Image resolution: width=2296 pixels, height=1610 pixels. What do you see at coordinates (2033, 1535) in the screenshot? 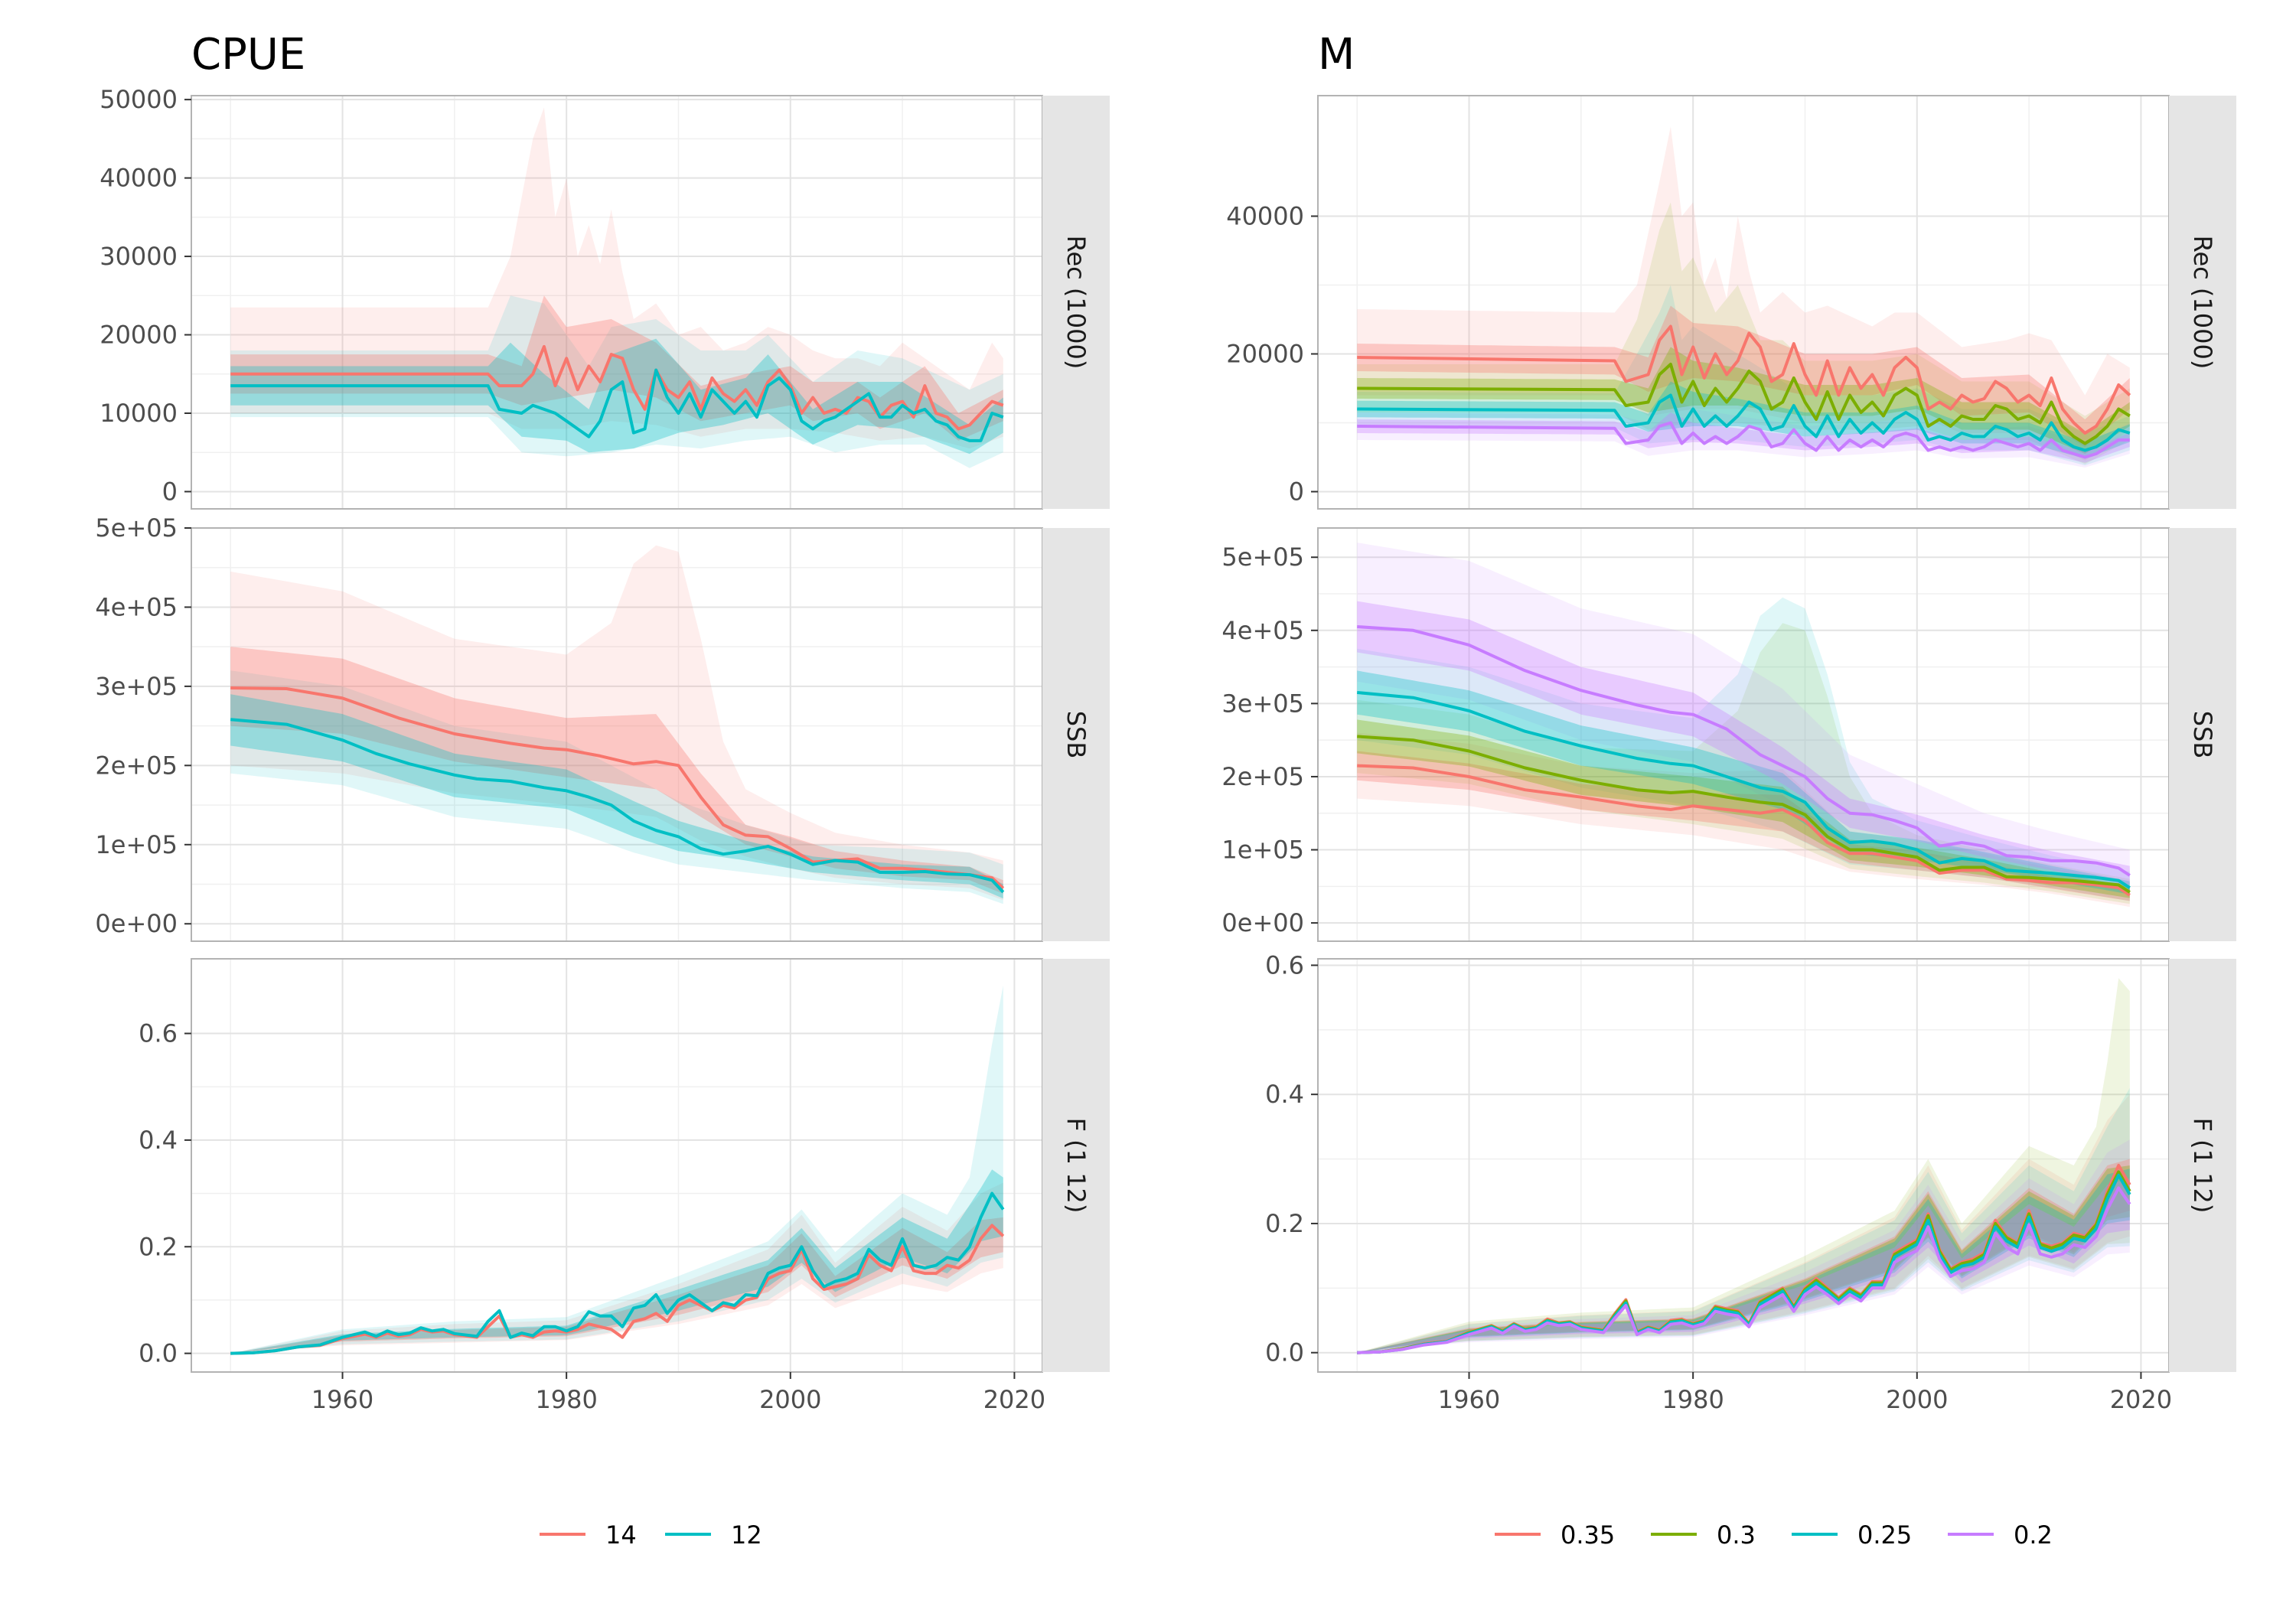
I see `legend-label: 0.2` at bounding box center [2033, 1535].